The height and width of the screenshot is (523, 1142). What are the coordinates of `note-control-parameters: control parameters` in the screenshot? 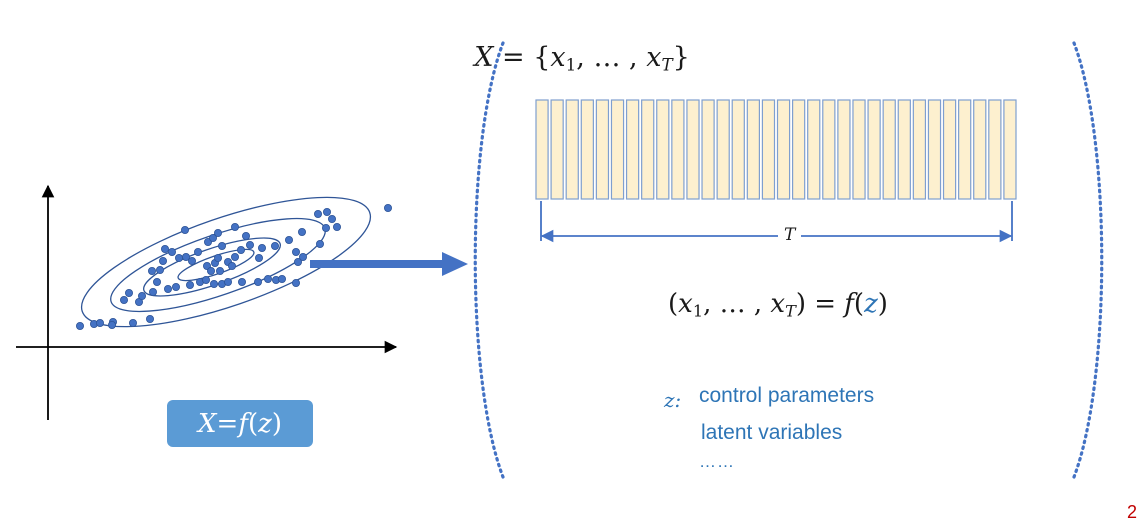 It's located at (787, 395).